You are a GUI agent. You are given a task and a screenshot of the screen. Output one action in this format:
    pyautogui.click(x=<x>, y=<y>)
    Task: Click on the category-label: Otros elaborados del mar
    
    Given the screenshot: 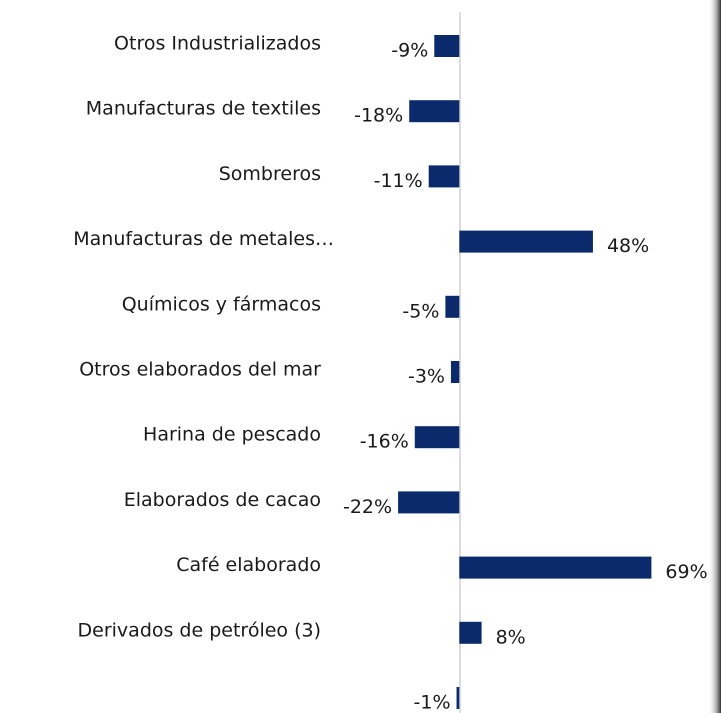 What is the action you would take?
    pyautogui.click(x=200, y=370)
    